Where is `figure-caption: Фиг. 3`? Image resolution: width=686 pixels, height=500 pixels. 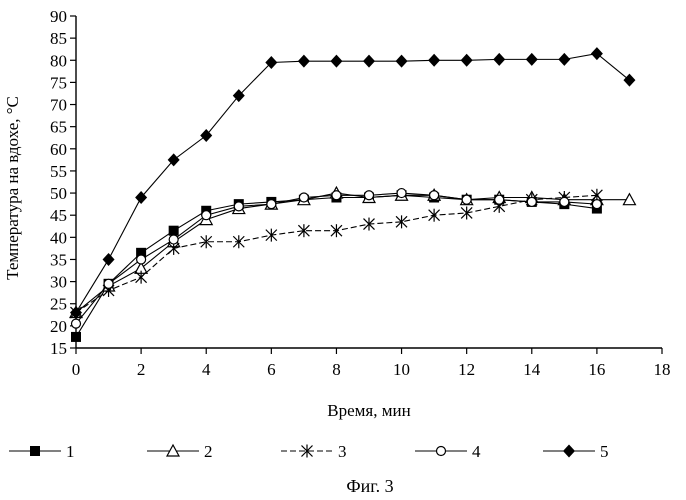
figure-caption: Фиг. 3 is located at coordinates (369, 486).